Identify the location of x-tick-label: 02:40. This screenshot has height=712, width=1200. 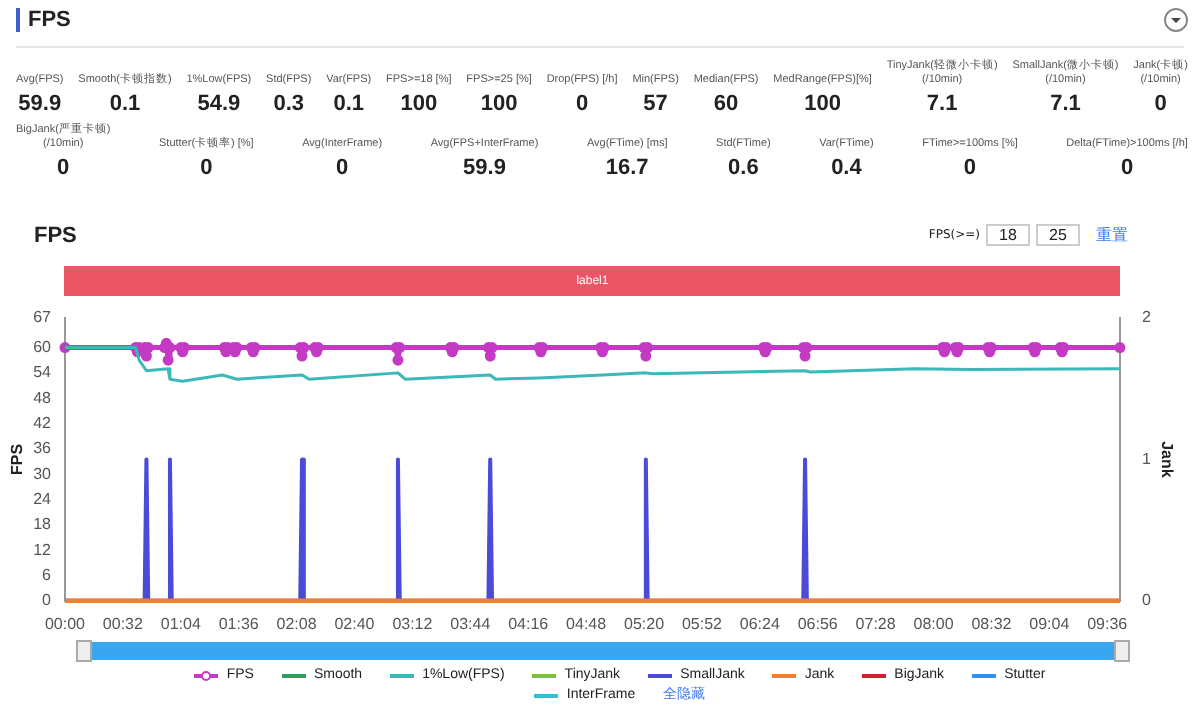
(355, 623).